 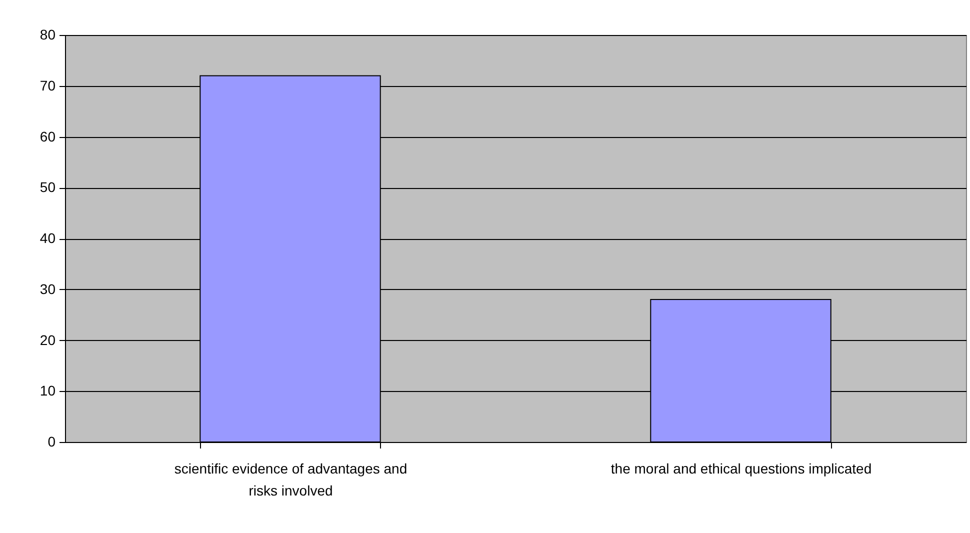 What do you see at coordinates (48, 187) in the screenshot?
I see `y-tick-label: 50` at bounding box center [48, 187].